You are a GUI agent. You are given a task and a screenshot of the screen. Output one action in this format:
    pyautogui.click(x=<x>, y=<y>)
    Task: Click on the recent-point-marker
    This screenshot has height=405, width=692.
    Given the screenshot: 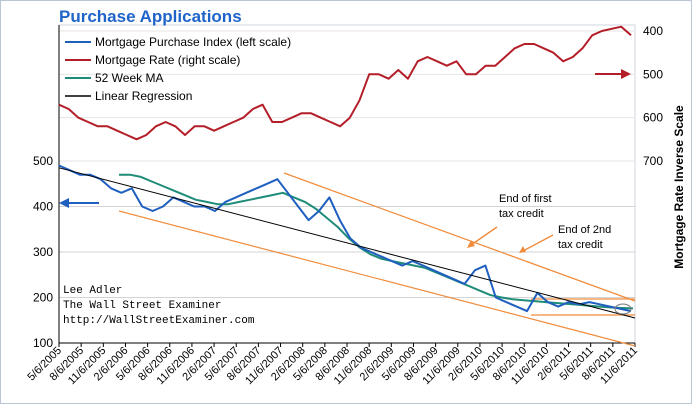 What is the action you would take?
    pyautogui.click(x=623, y=309)
    